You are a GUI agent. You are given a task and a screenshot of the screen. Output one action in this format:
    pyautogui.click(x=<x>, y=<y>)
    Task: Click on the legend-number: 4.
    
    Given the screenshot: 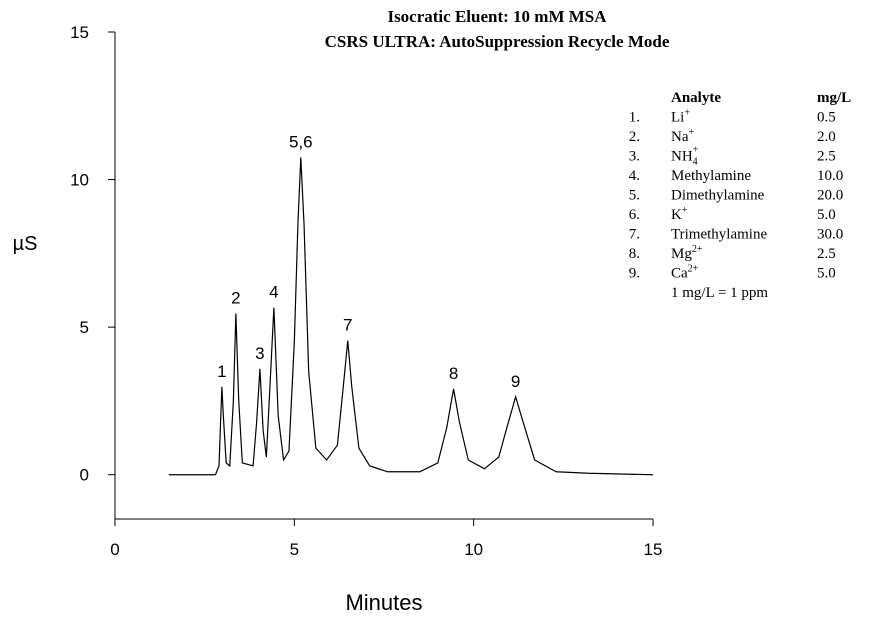 What is the action you would take?
    pyautogui.click(x=634, y=176)
    